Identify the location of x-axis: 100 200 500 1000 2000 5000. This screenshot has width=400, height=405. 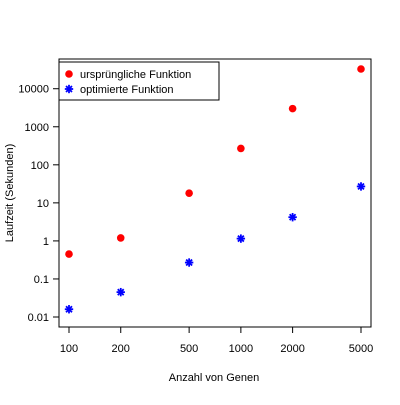
(216, 341).